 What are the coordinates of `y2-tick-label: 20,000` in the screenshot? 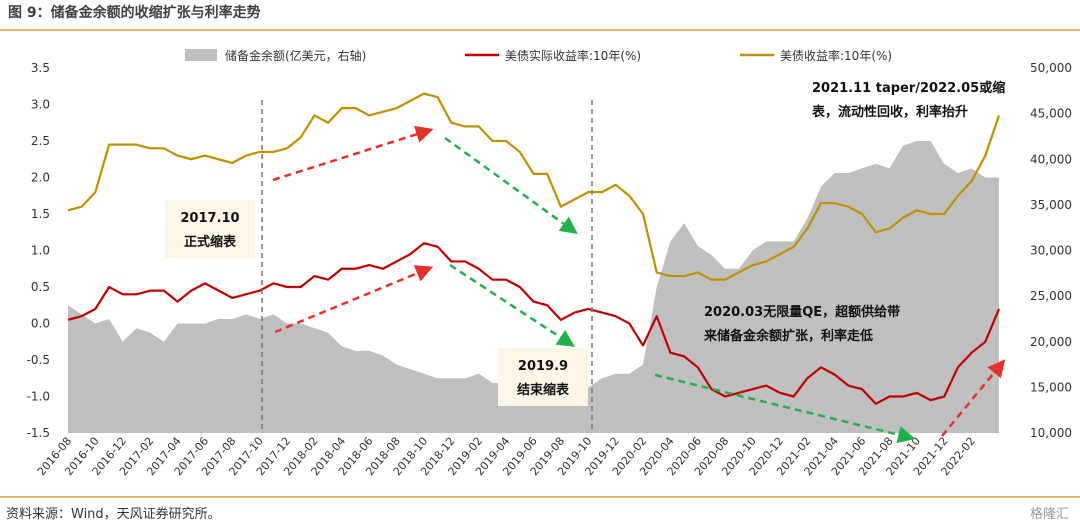 It's located at (1051, 342).